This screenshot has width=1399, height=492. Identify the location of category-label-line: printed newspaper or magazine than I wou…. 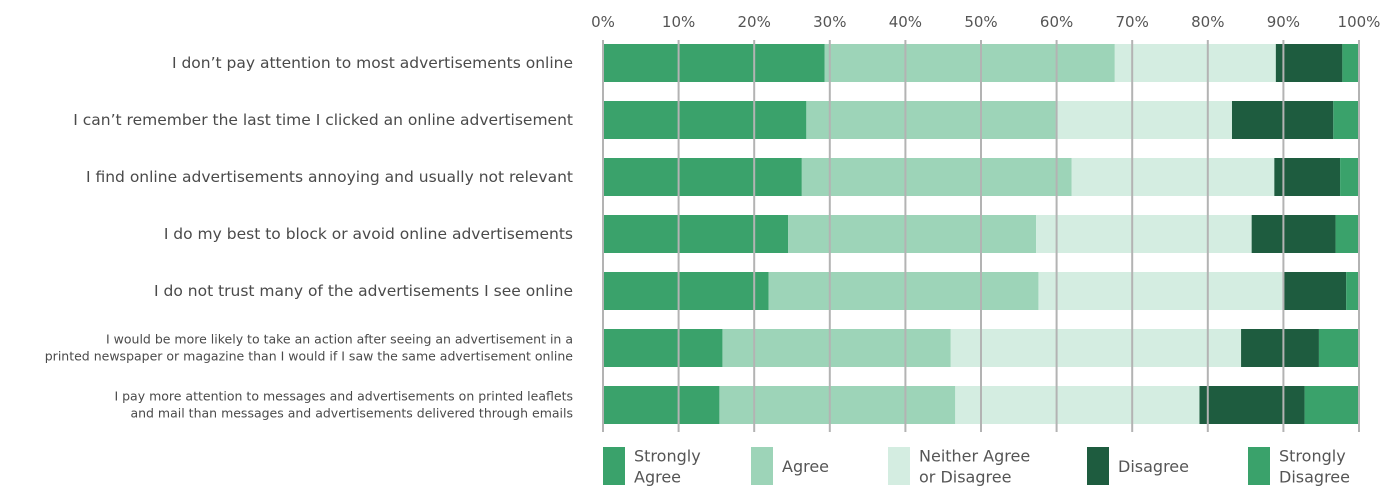
(309, 356).